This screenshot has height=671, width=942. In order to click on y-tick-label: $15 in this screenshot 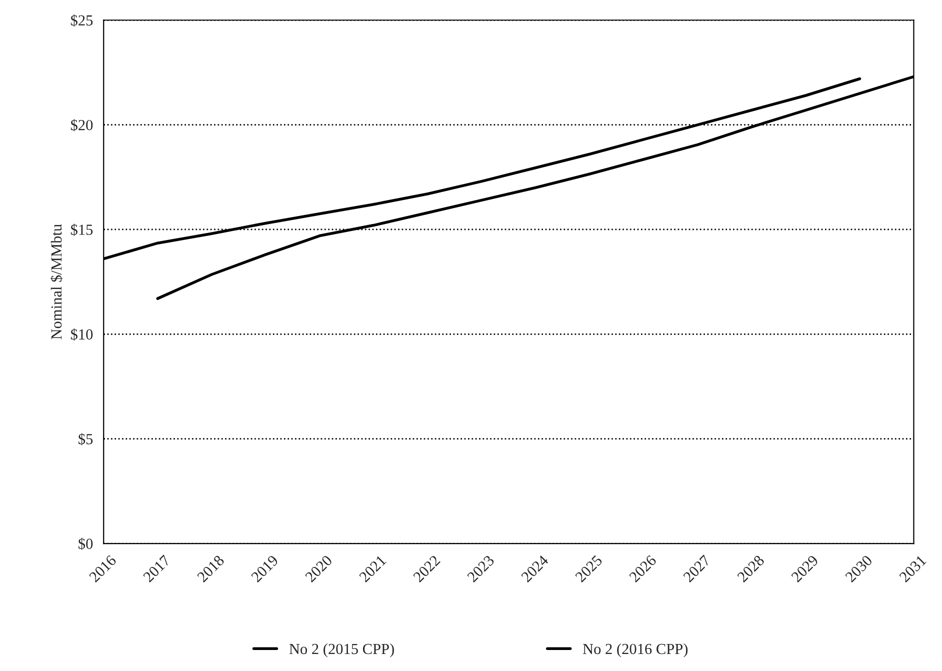, I will do `click(81, 230)`.